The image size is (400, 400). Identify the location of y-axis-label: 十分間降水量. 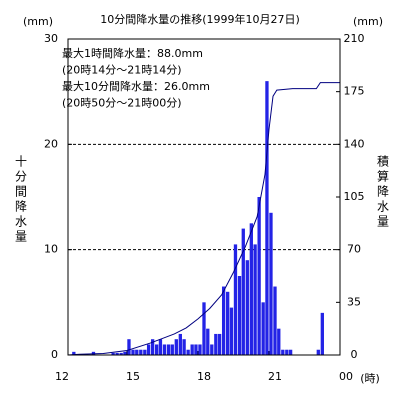
(21, 200).